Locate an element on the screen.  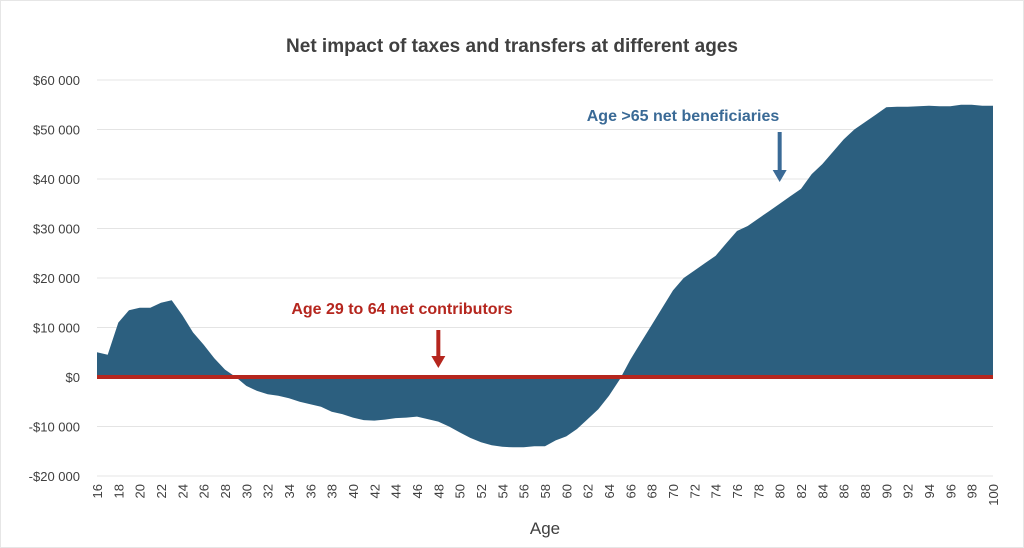
x-tick-label: 26 is located at coordinates (204, 491).